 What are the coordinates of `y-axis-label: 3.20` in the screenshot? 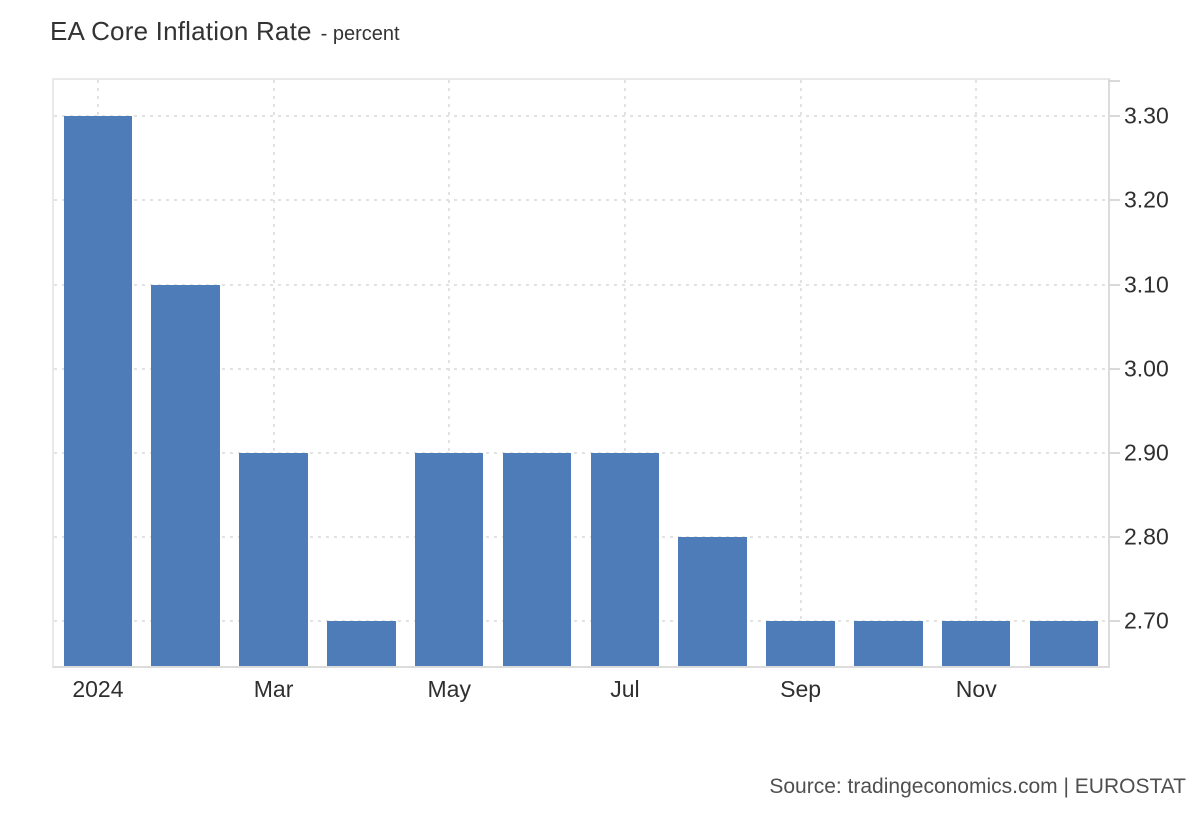 It's located at (1146, 199).